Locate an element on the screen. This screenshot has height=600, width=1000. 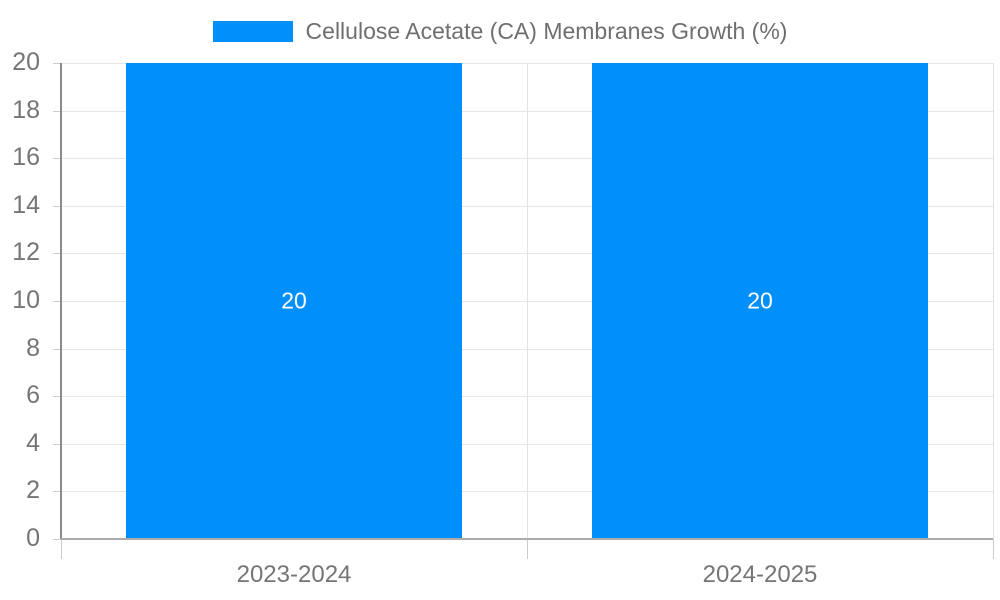
y-axis-tick-label: 18 is located at coordinates (26, 109).